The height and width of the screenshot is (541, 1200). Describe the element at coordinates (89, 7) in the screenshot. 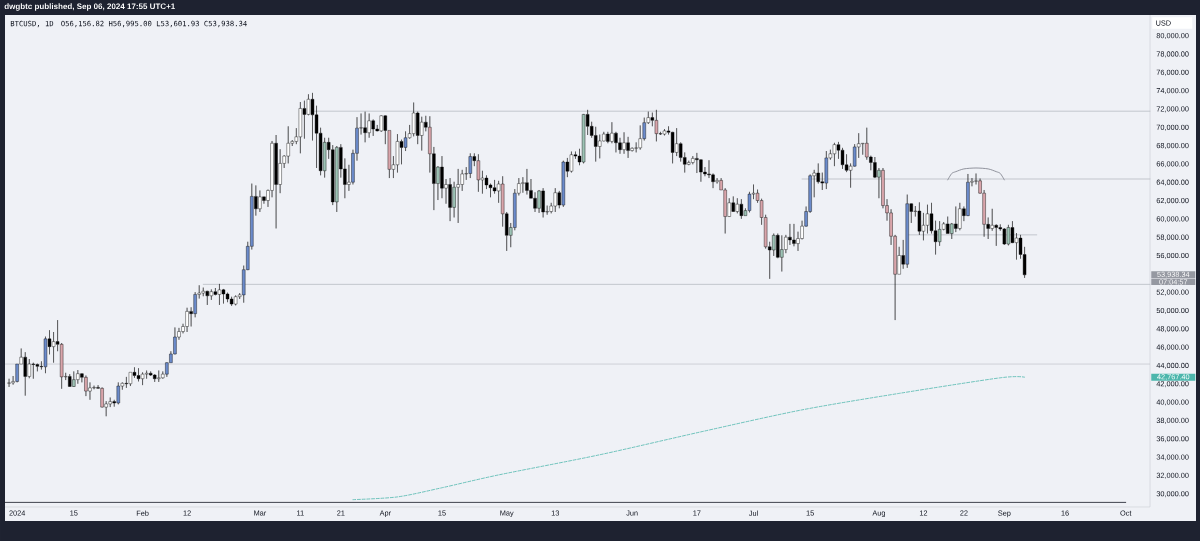

I see `text: dwgbtc published, Sep 06, 2024 17:55 UTC+1` at that location.